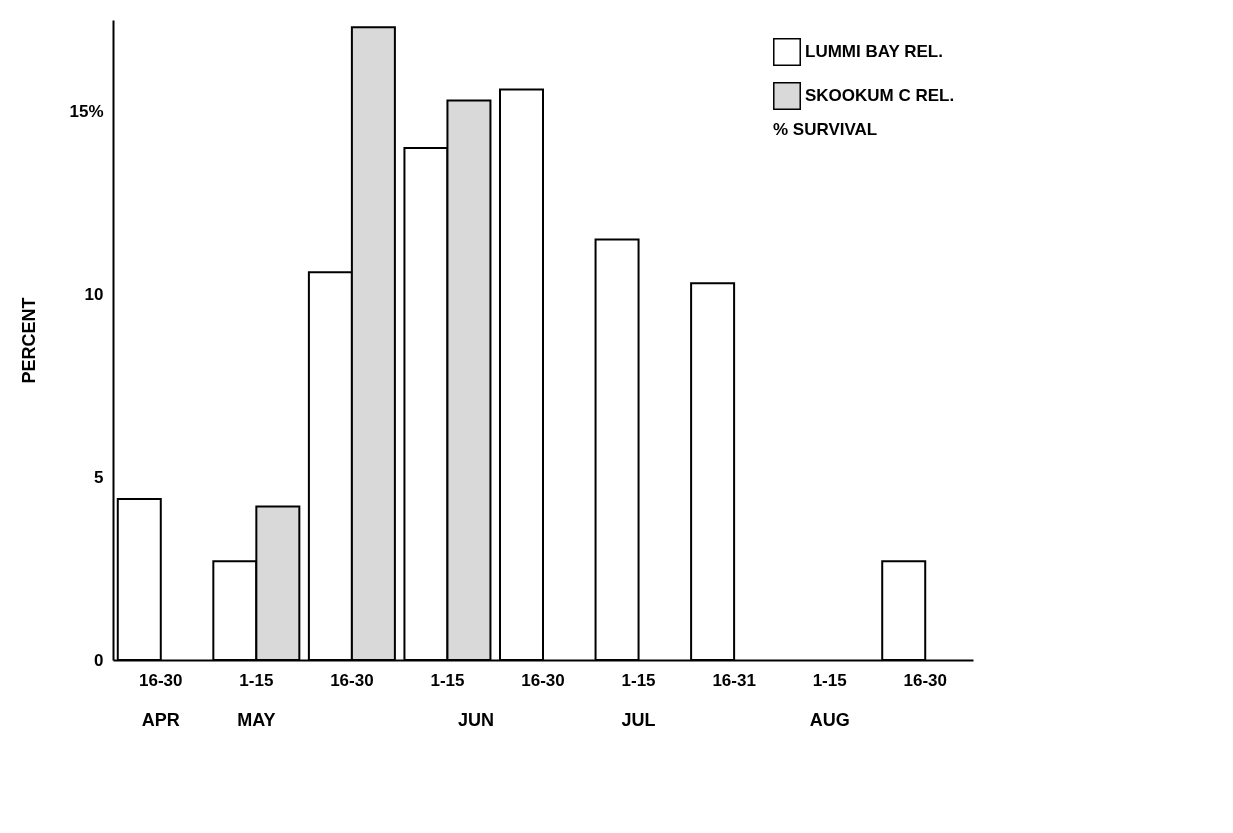 The width and height of the screenshot is (1233, 833). I want to click on legend-label: LUMMI BAY REL., so click(874, 51).